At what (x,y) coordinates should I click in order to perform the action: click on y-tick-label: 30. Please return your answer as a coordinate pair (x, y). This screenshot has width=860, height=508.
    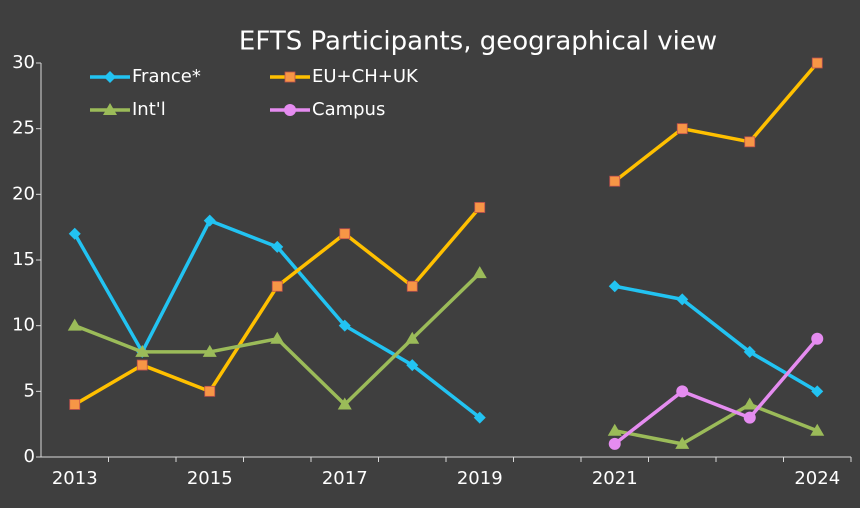
    Looking at the image, I should click on (23, 62).